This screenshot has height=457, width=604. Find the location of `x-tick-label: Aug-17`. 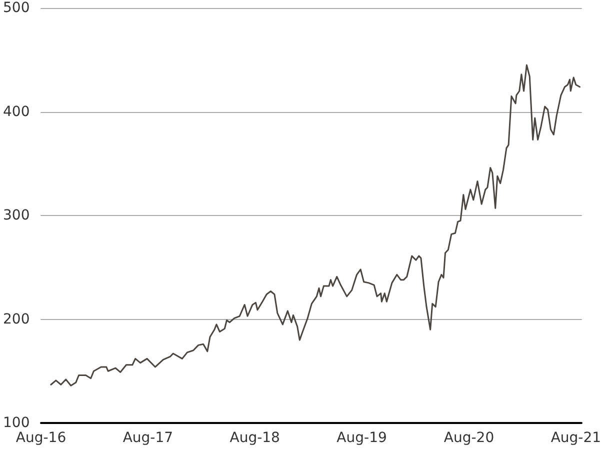

x-tick-label: Aug-17 is located at coordinates (148, 438).